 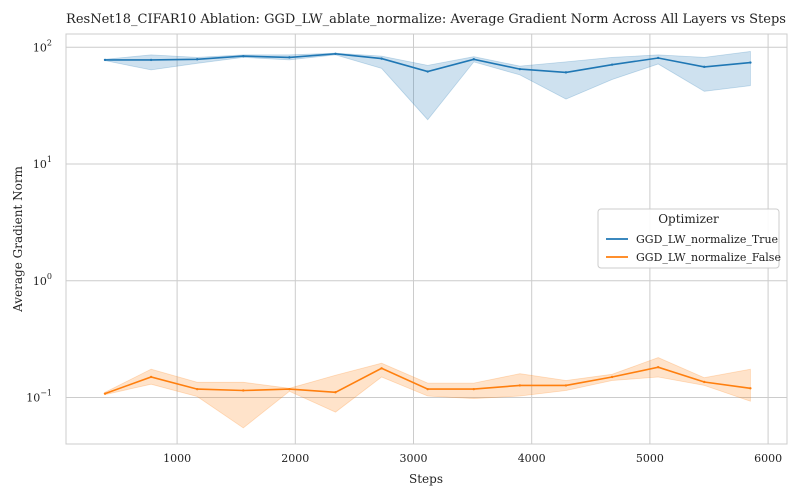 What do you see at coordinates (768, 458) in the screenshot?
I see `x-tick-label: 6000` at bounding box center [768, 458].